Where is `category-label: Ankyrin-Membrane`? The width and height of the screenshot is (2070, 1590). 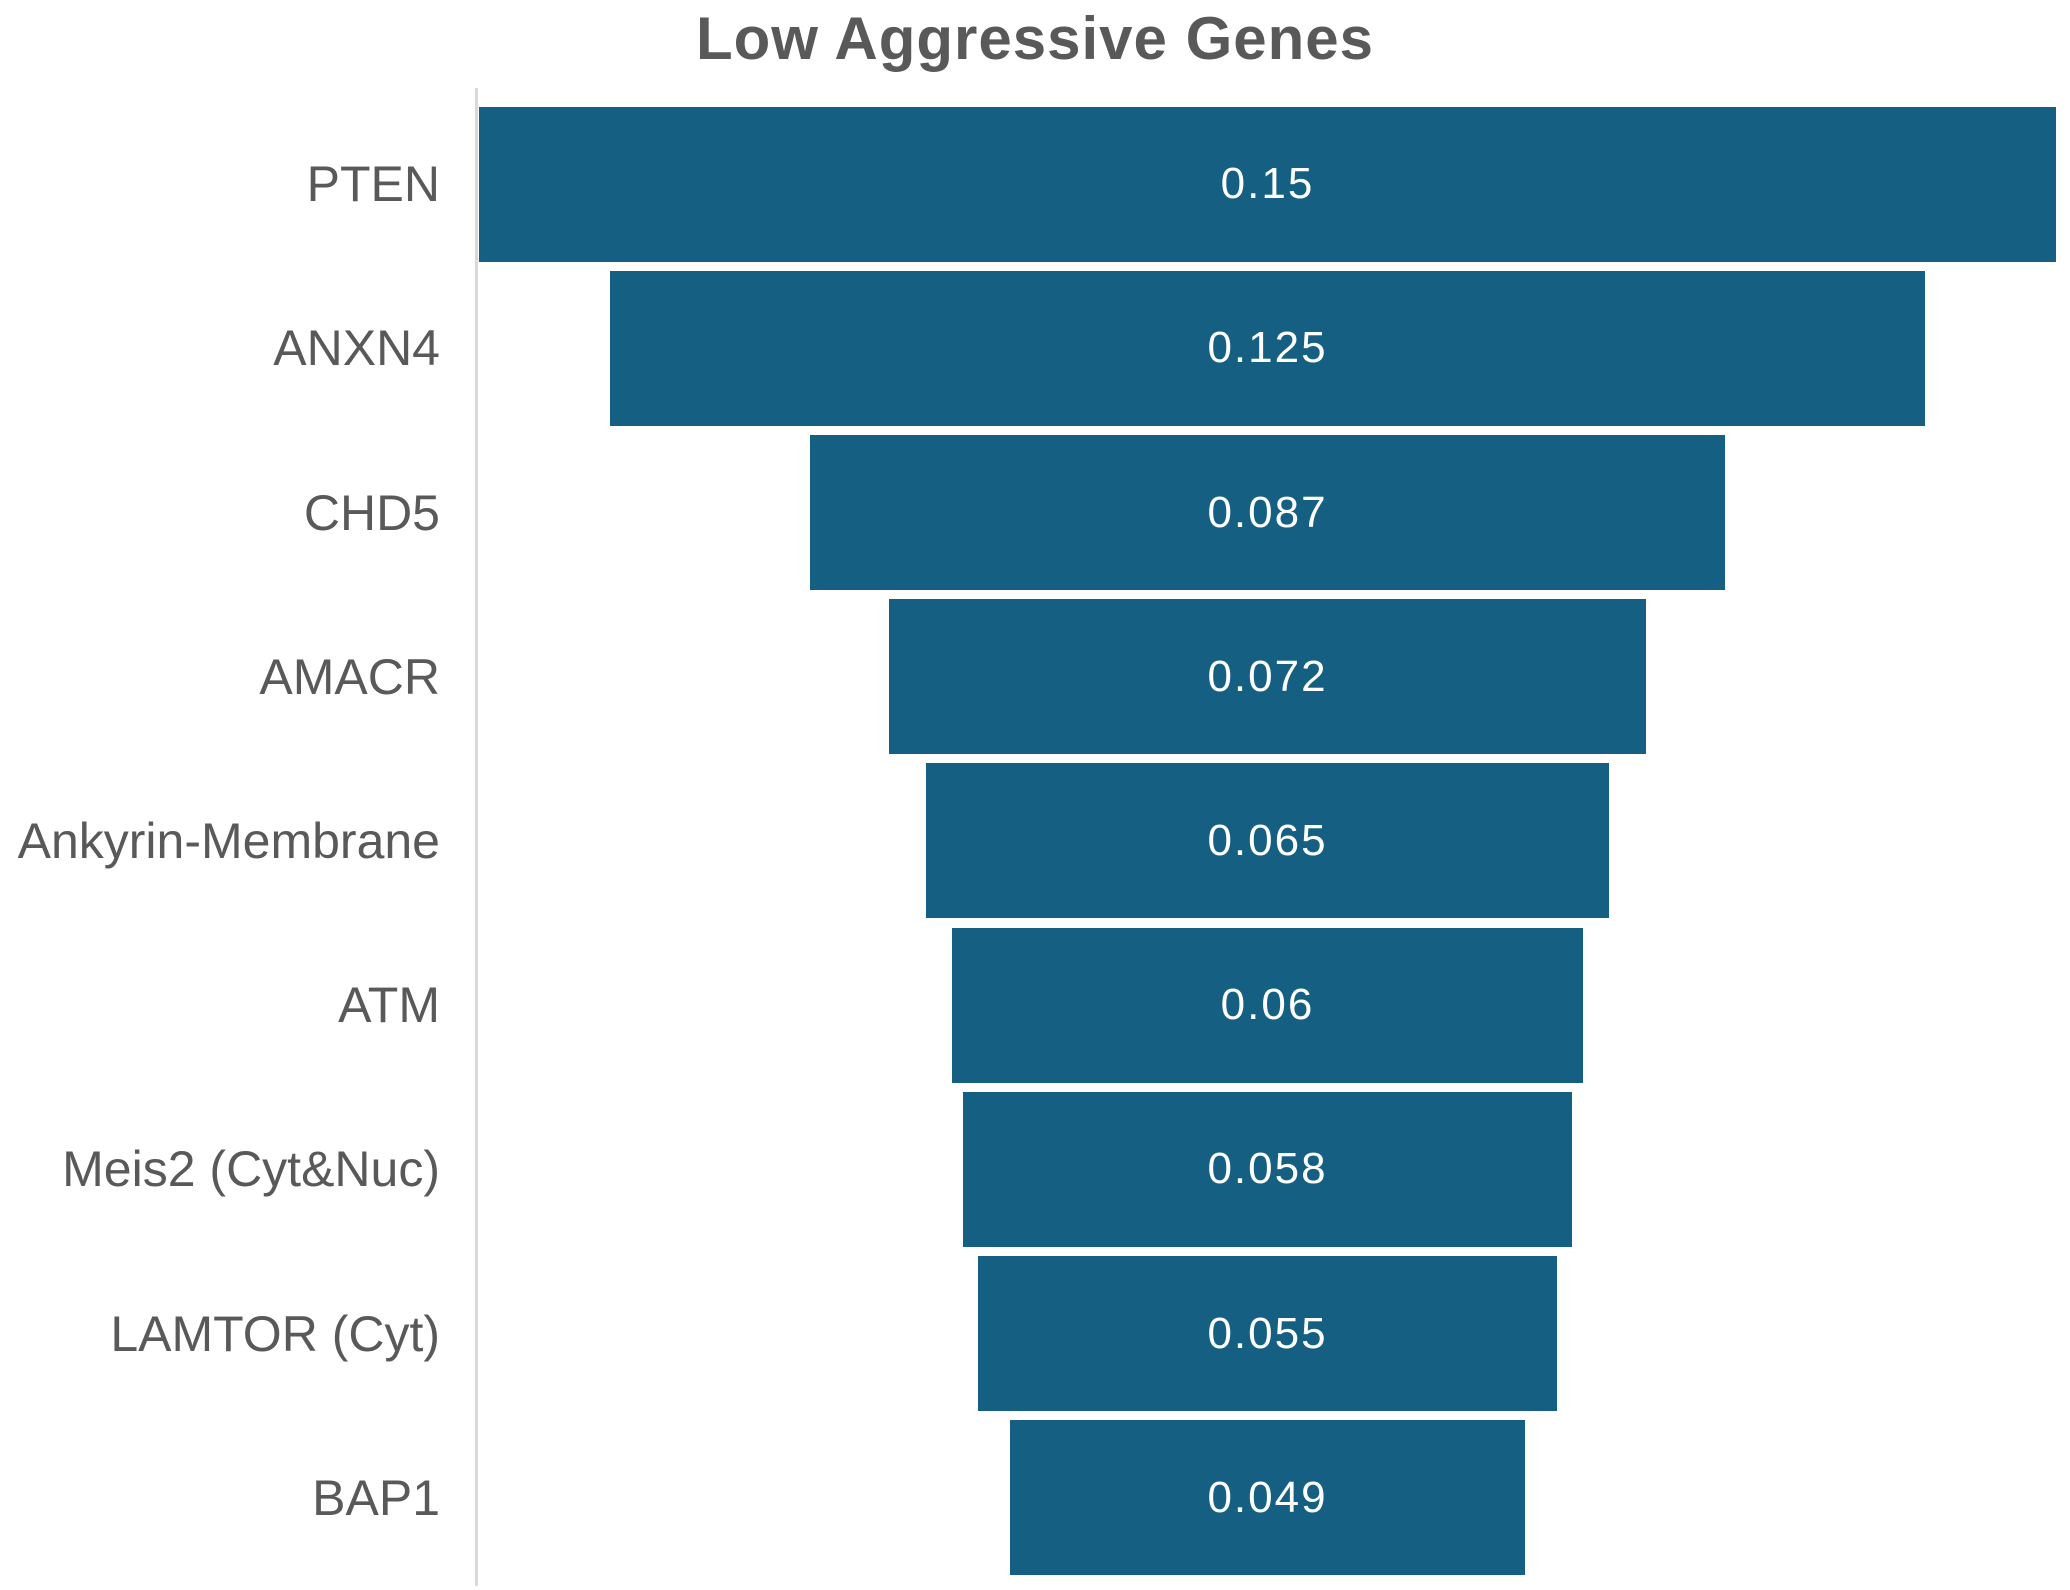 category-label: Ankyrin-Membrane is located at coordinates (228, 840).